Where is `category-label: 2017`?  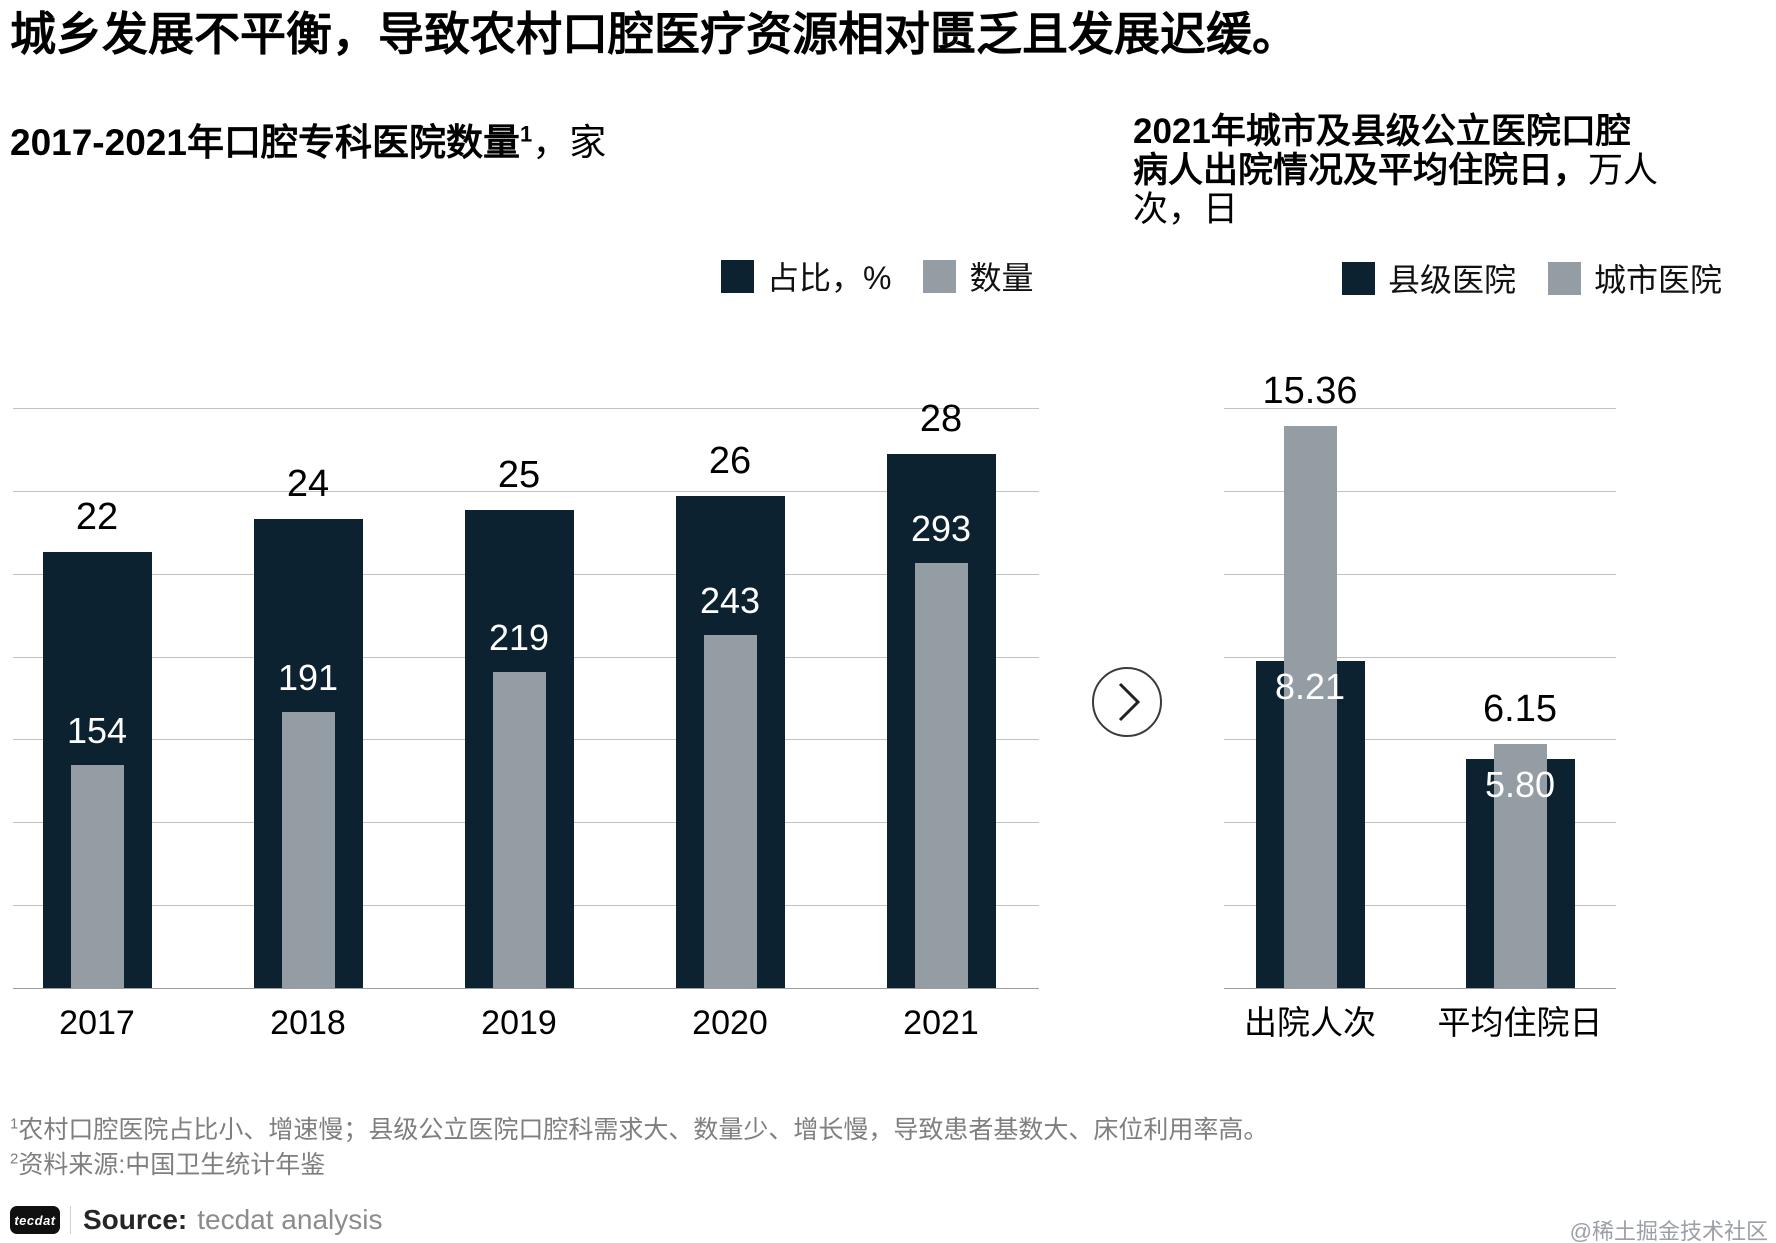
category-label: 2017 is located at coordinates (97, 1023).